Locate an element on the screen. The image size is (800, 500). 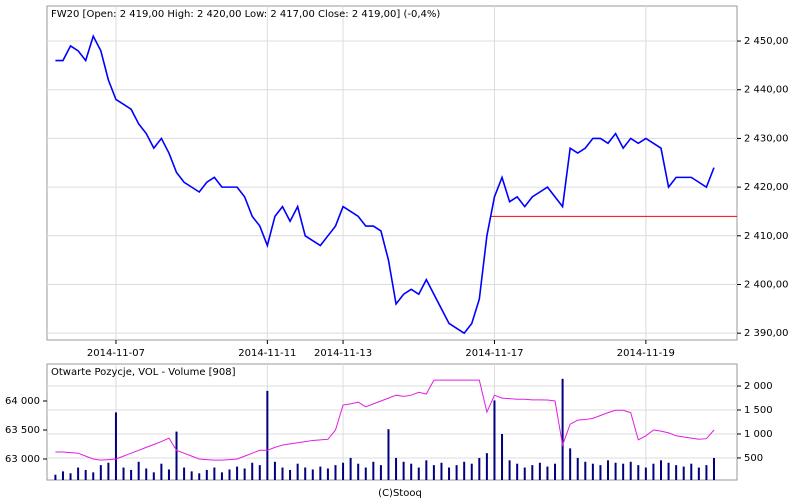
y2-tick-label: 1 000 is located at coordinates (758, 434).